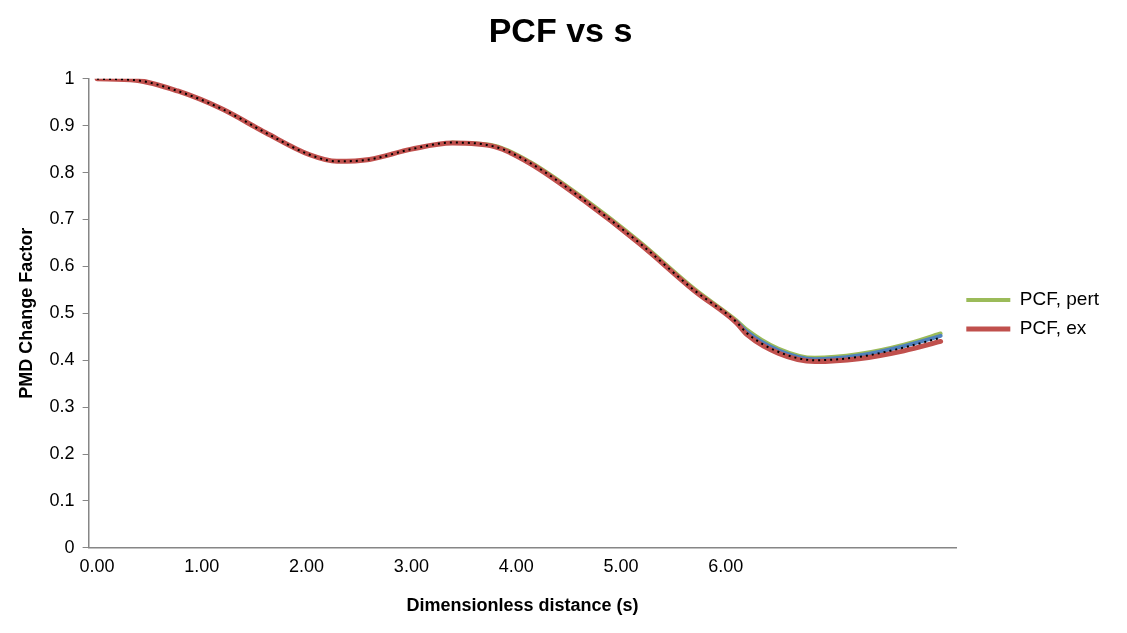  Describe the element at coordinates (62, 499) in the screenshot. I see `y-tick-label: 0.1` at that location.